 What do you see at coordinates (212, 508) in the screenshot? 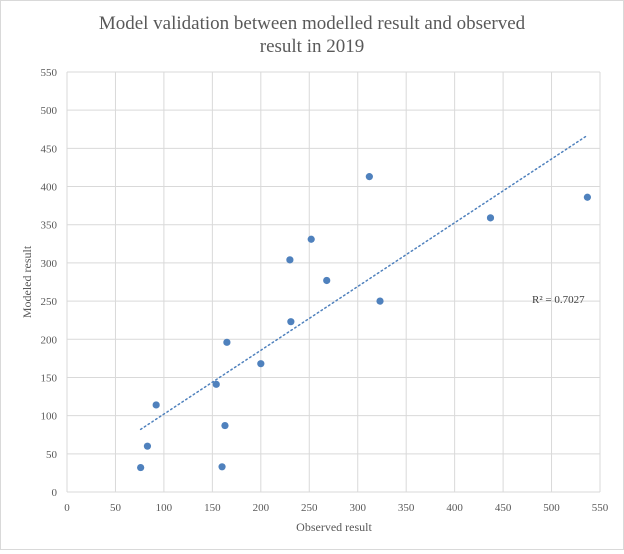
I see `x-tick-label: 150` at bounding box center [212, 508].